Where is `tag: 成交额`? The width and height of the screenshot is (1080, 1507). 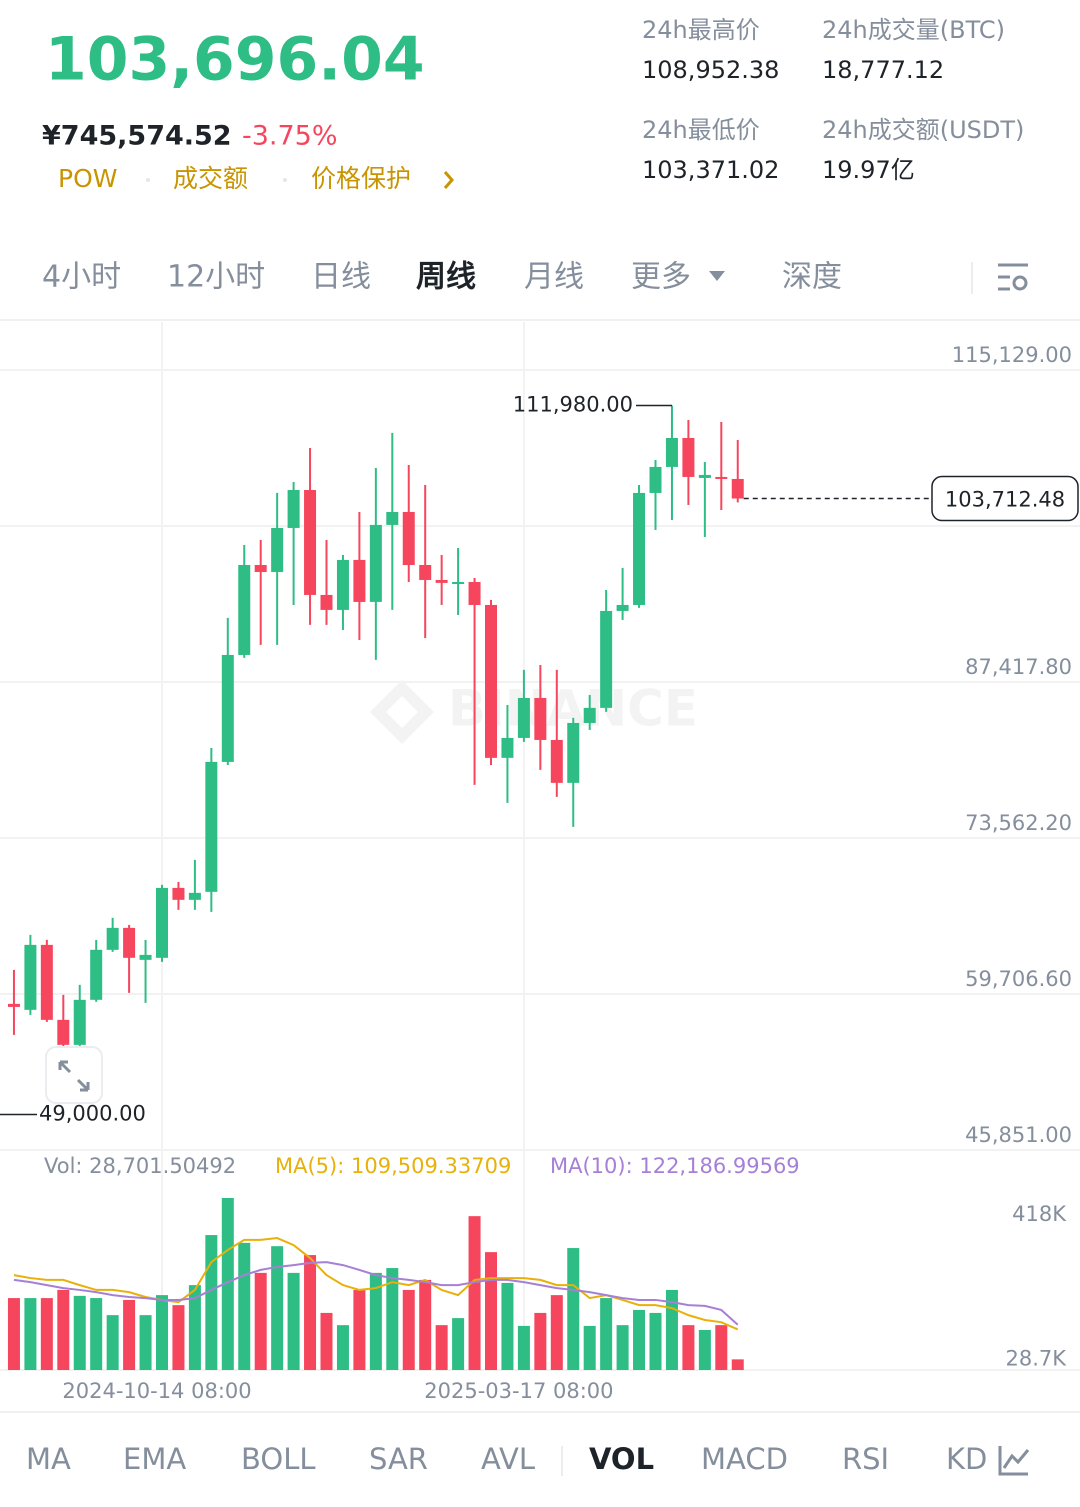 tag: 成交额 is located at coordinates (210, 178).